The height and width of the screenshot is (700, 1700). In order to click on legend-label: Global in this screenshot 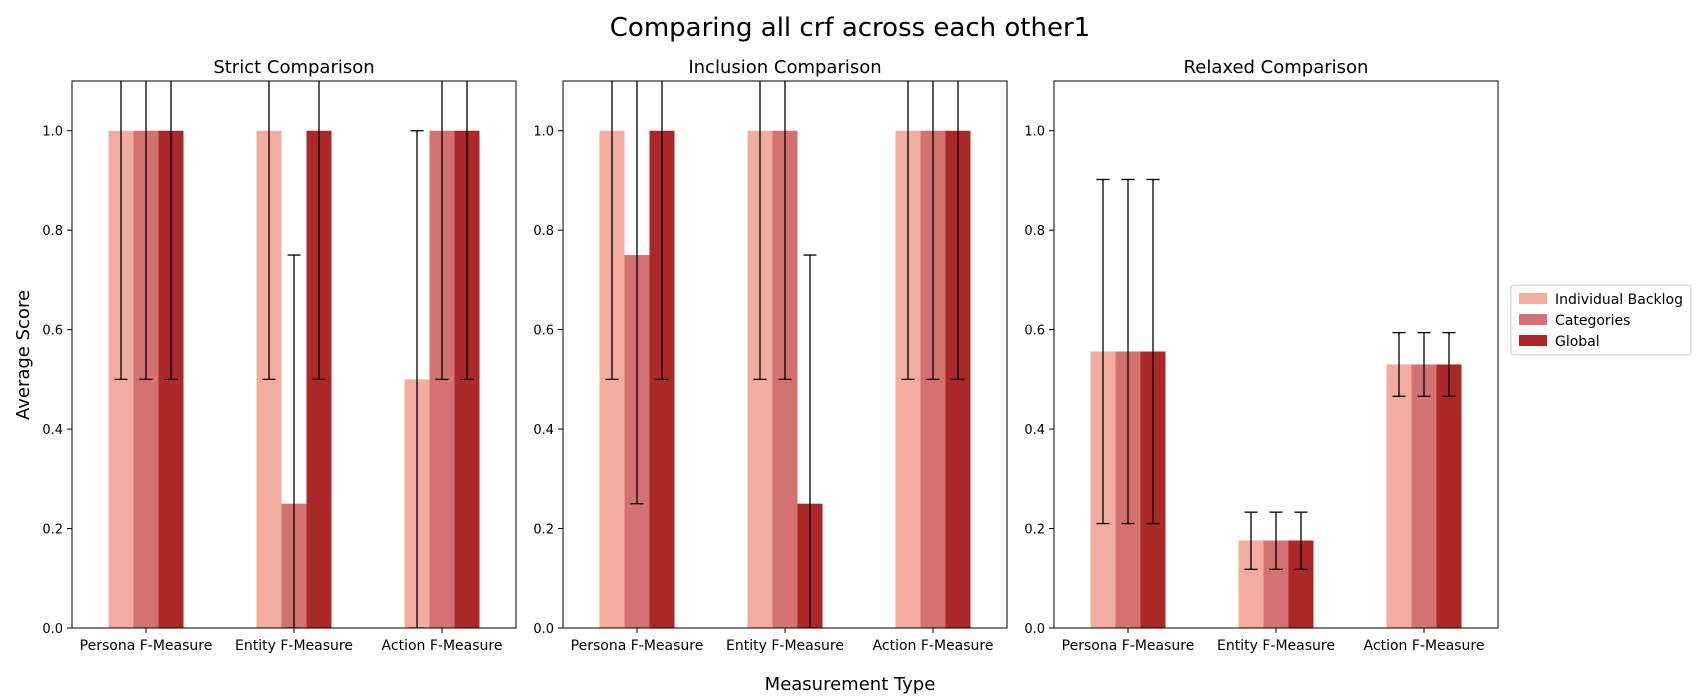, I will do `click(1577, 342)`.